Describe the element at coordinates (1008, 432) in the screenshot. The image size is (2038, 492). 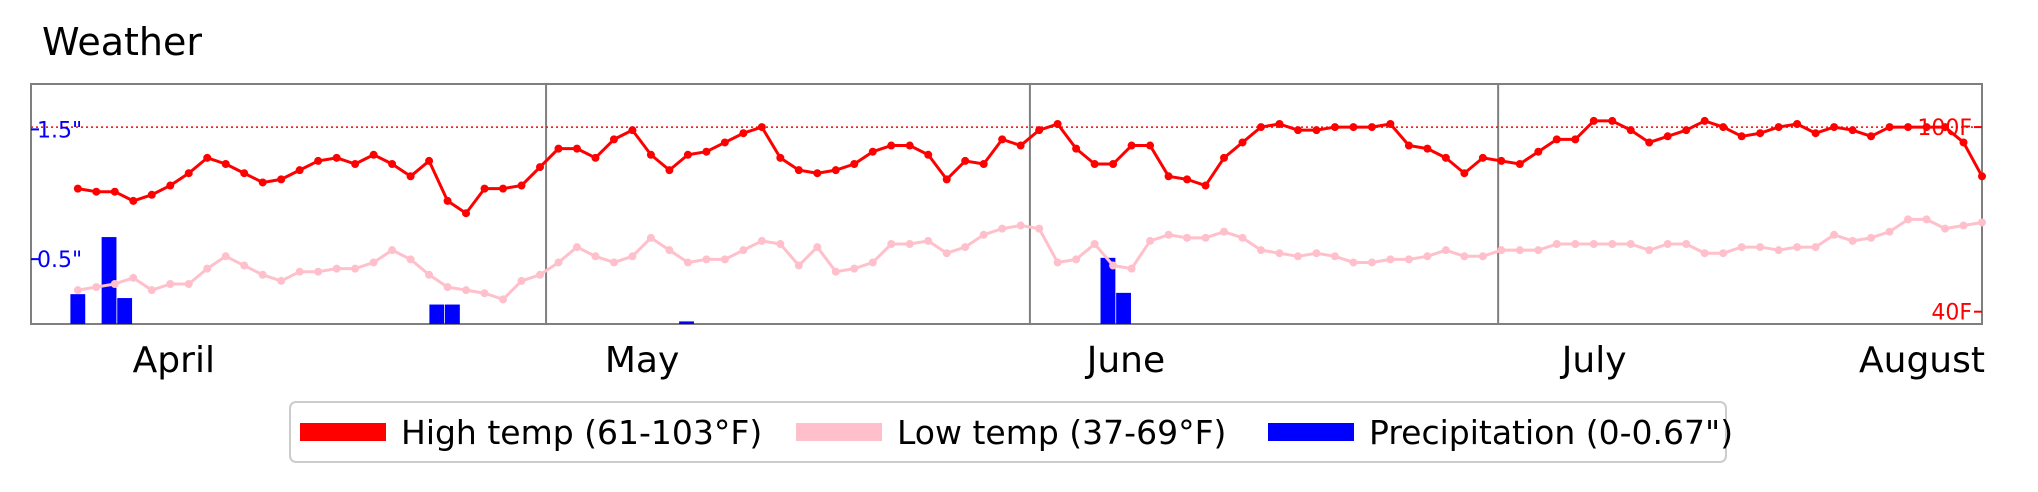
I see `legend-box` at that location.